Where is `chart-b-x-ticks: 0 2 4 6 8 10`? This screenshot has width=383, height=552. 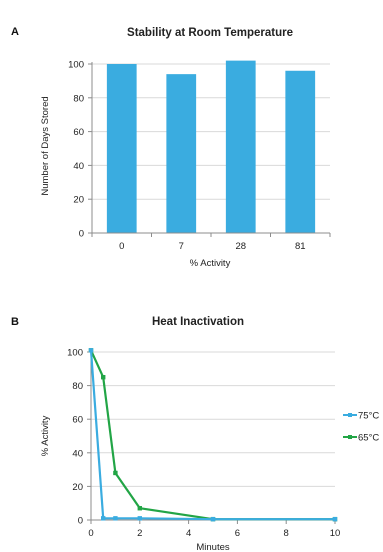
chart-b-x-ticks: 0 2 4 6 8 10 is located at coordinates (214, 533).